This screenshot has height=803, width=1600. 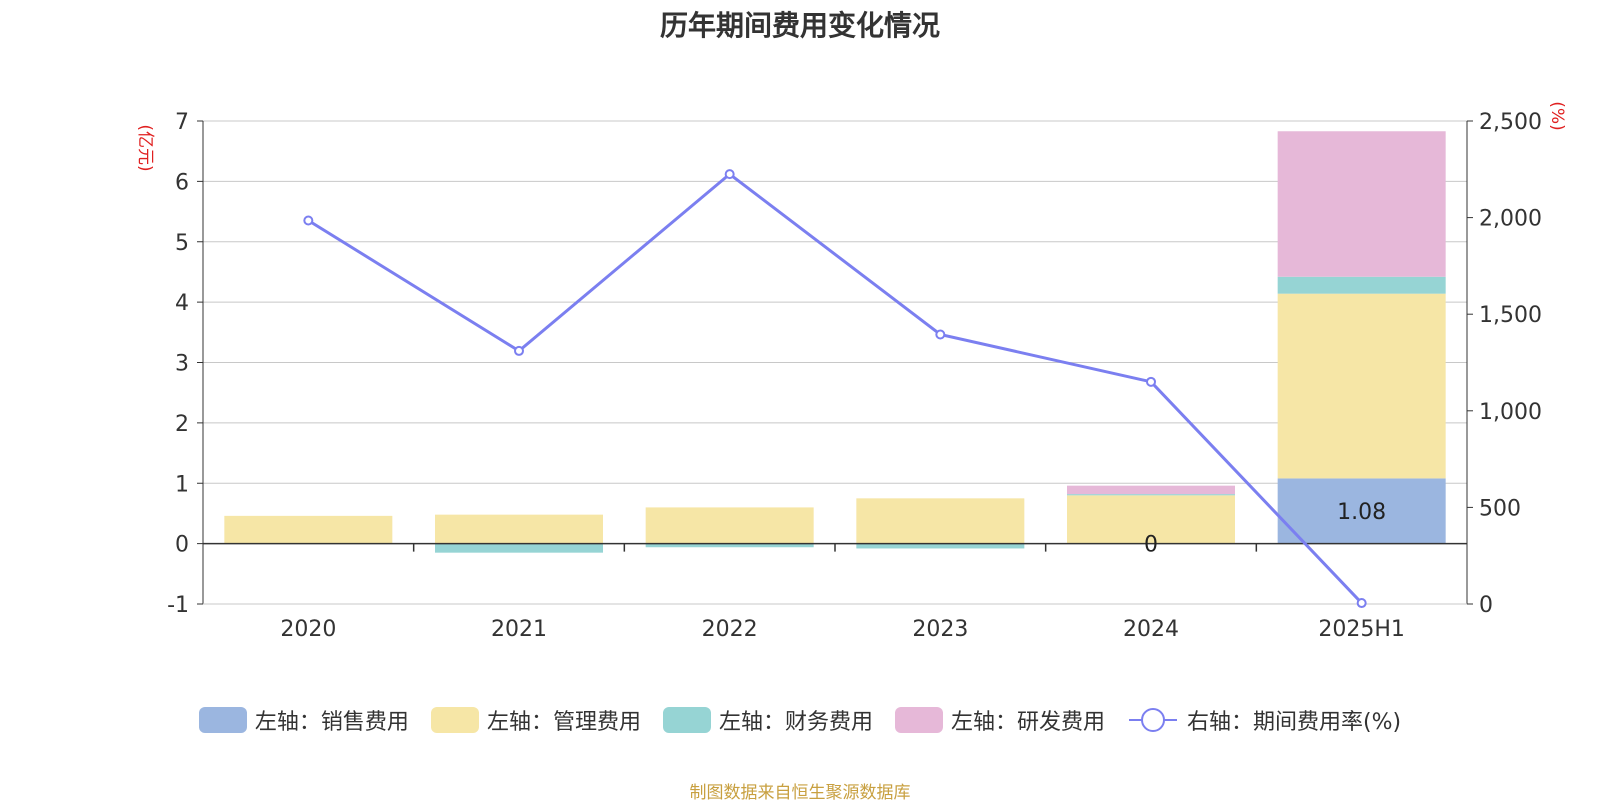 What do you see at coordinates (1361, 629) in the screenshot?
I see `category-label: 2025H1` at bounding box center [1361, 629].